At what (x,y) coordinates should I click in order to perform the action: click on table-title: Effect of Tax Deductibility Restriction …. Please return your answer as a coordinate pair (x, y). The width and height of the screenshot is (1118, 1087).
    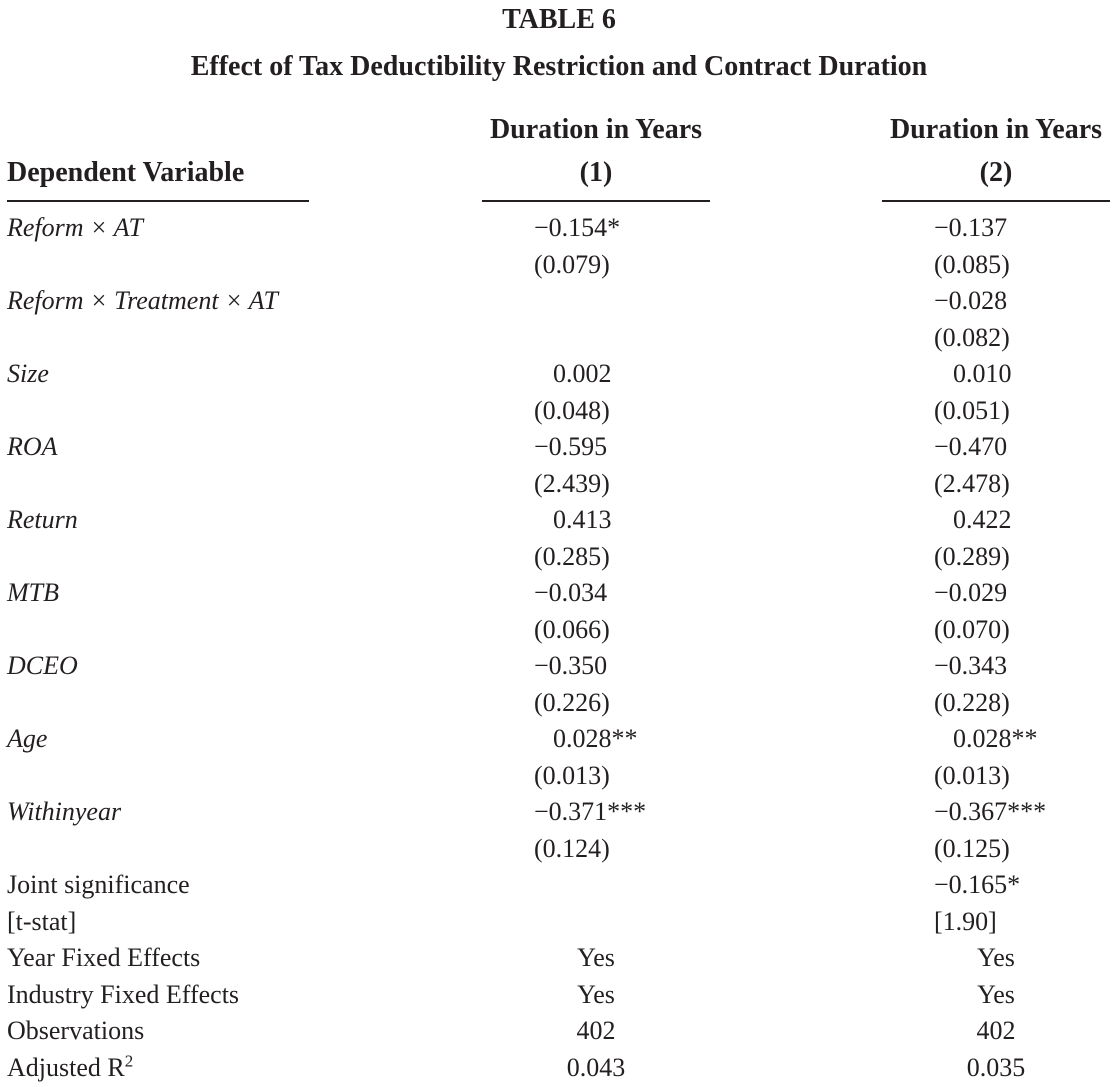
    Looking at the image, I should click on (559, 66).